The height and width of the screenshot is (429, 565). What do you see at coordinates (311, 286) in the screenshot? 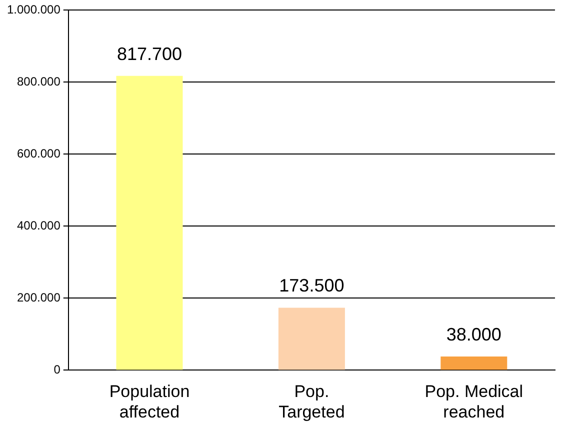
I see `data-label: 173.500` at bounding box center [311, 286].